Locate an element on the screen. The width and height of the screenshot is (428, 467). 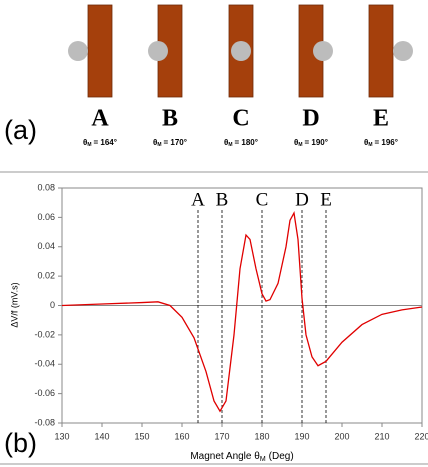
angle-text: = 164° is located at coordinates (105, 142).